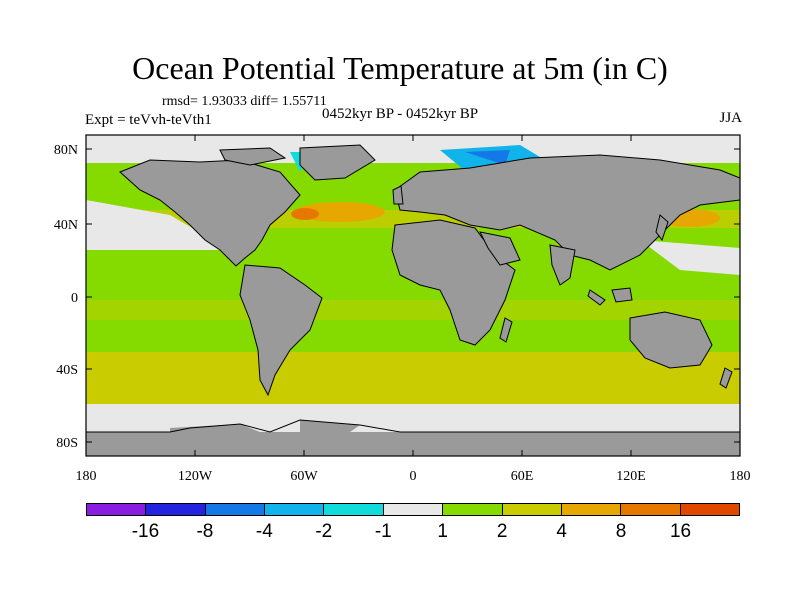 Image resolution: width=800 pixels, height=600 pixels. What do you see at coordinates (158, 225) in the screenshot?
I see `pacific-light-patch` at bounding box center [158, 225].